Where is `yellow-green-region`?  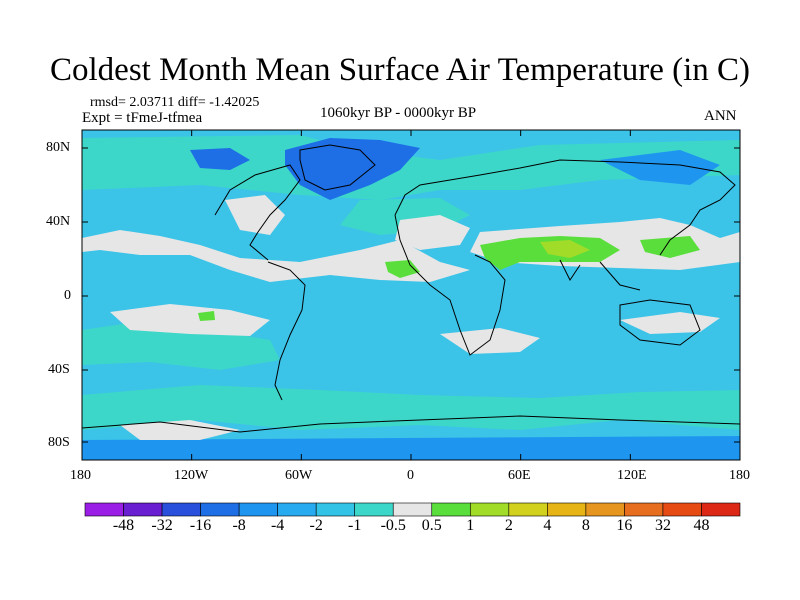
yellow-green-region is located at coordinates (565, 249).